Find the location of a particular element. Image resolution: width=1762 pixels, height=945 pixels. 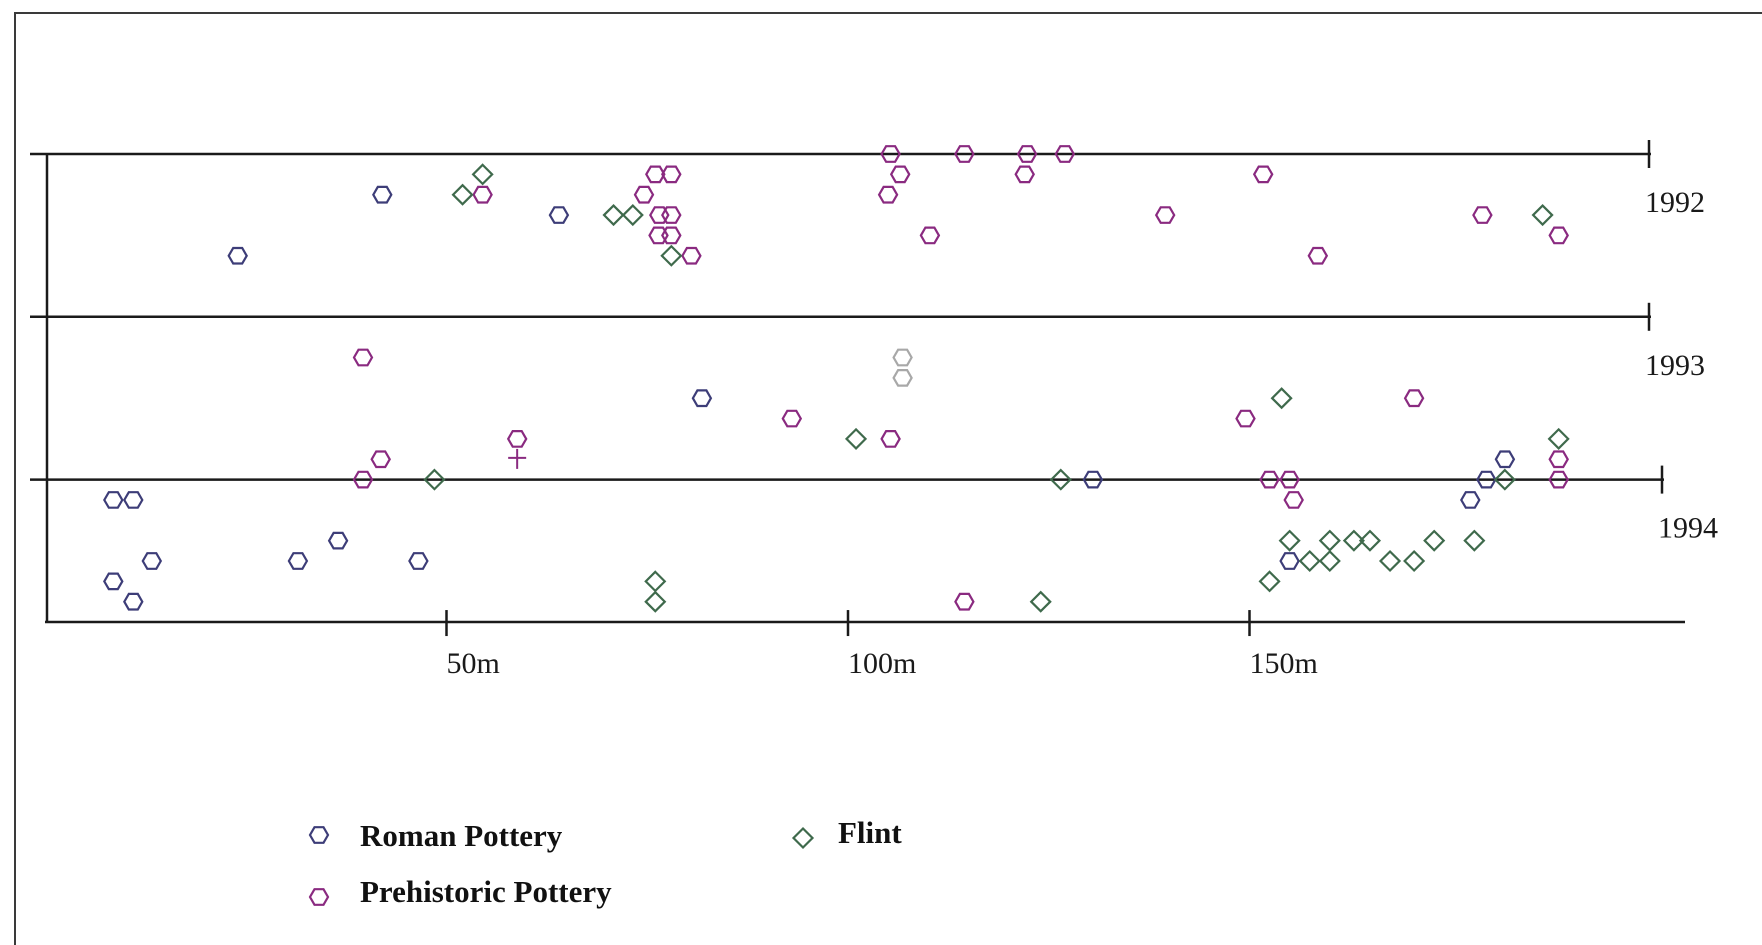

legend-marker-roman-pottery is located at coordinates (319, 835).